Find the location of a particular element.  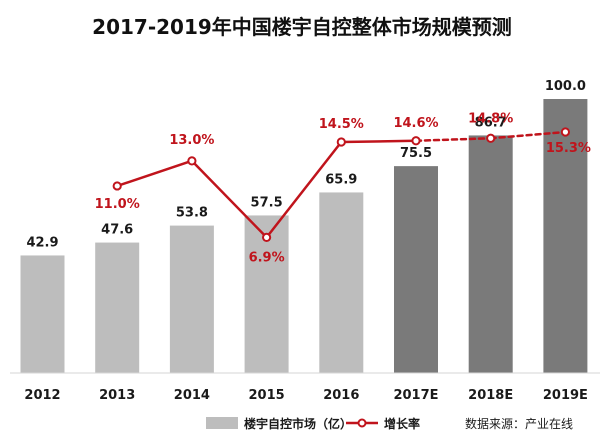

bar-2014 is located at coordinates (191, 299).